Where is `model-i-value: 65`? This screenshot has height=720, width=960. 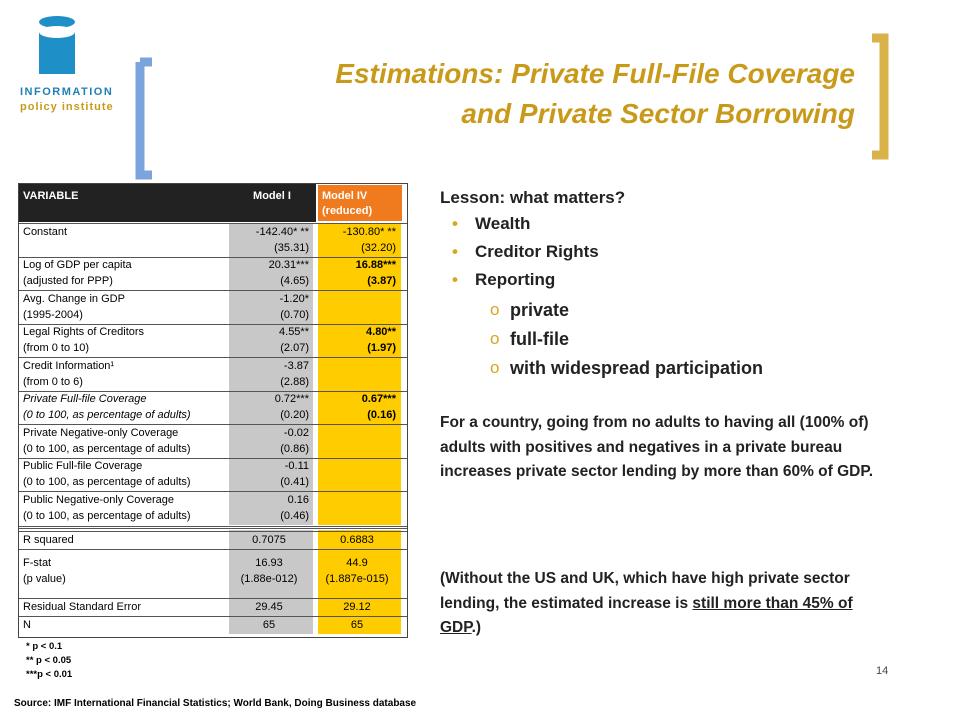
model-i-value: 65 is located at coordinates (269, 625).